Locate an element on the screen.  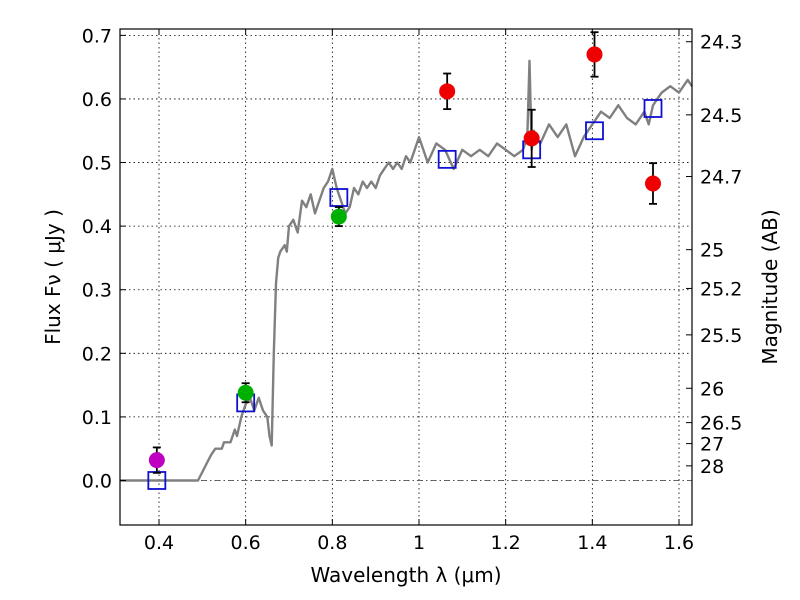
mag-tick-label: 27 is located at coordinates (712, 445).